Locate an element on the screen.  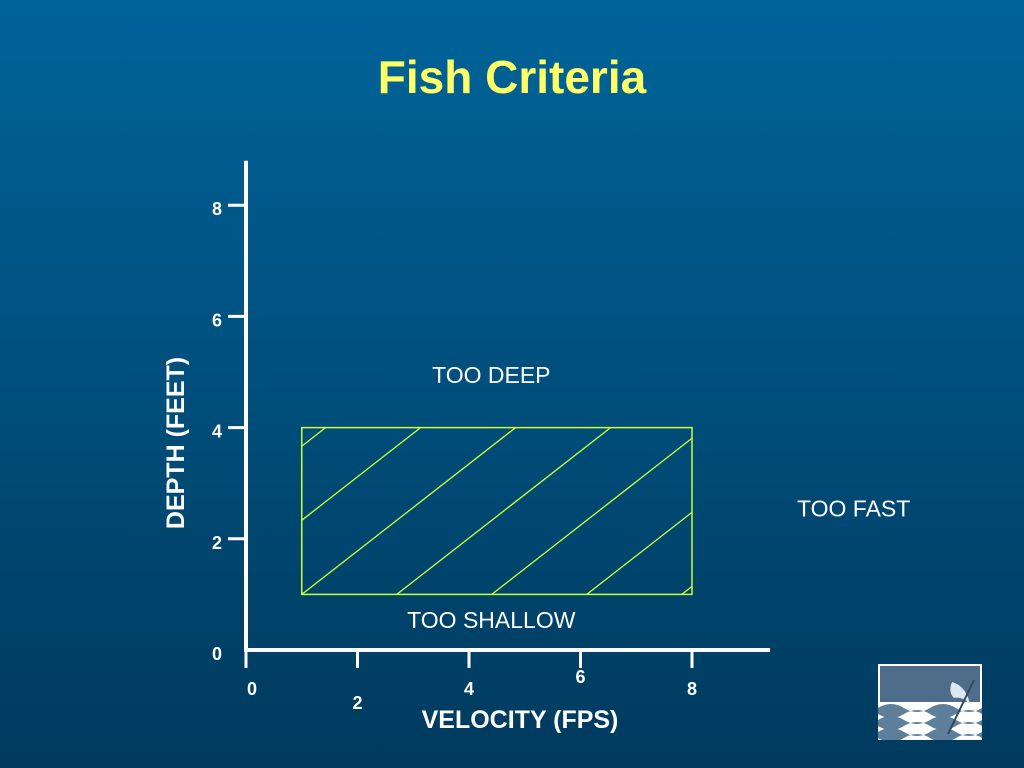
y-tick-label: 6 is located at coordinates (217, 320).